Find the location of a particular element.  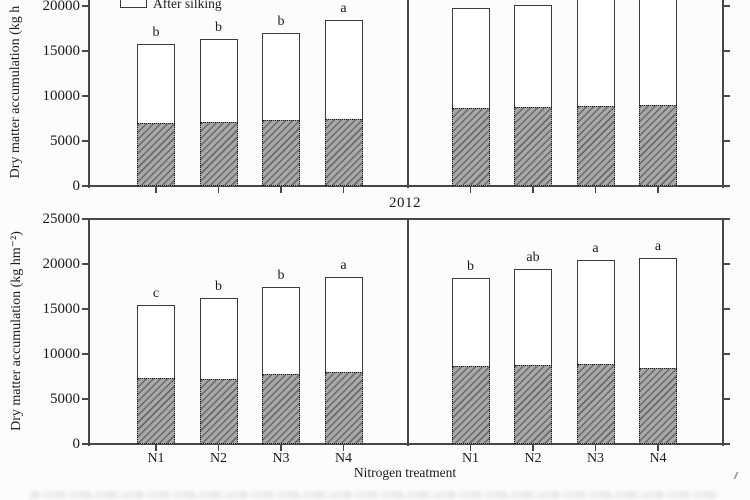

lower-panel-title: 2012 is located at coordinates (405, 203).